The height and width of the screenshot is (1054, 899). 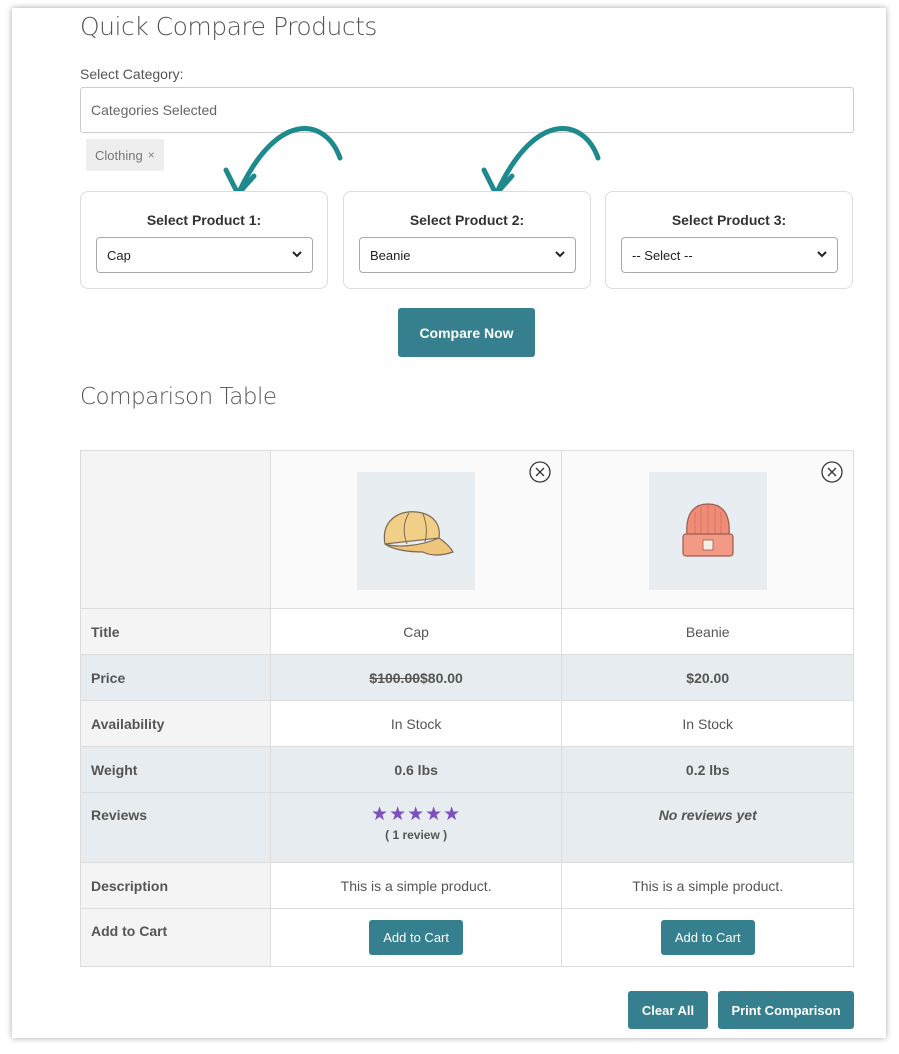 I want to click on category-label: Select Category:, so click(x=132, y=74).